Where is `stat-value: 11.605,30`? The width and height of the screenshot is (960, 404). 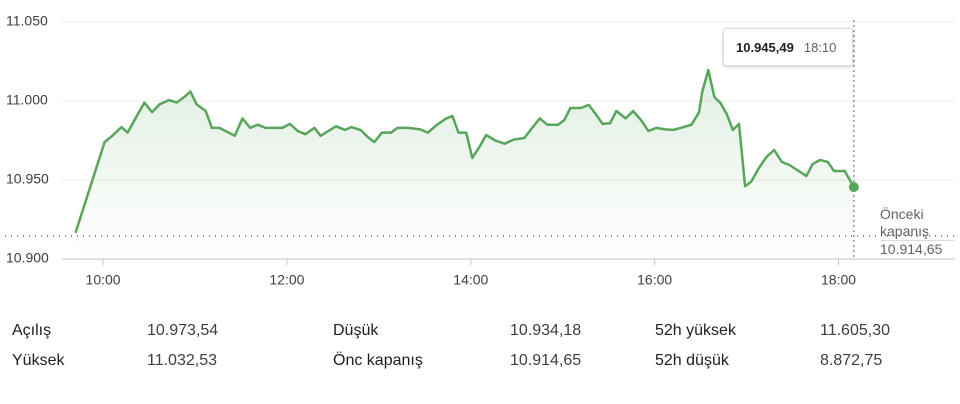
stat-value: 11.605,30 is located at coordinates (855, 330).